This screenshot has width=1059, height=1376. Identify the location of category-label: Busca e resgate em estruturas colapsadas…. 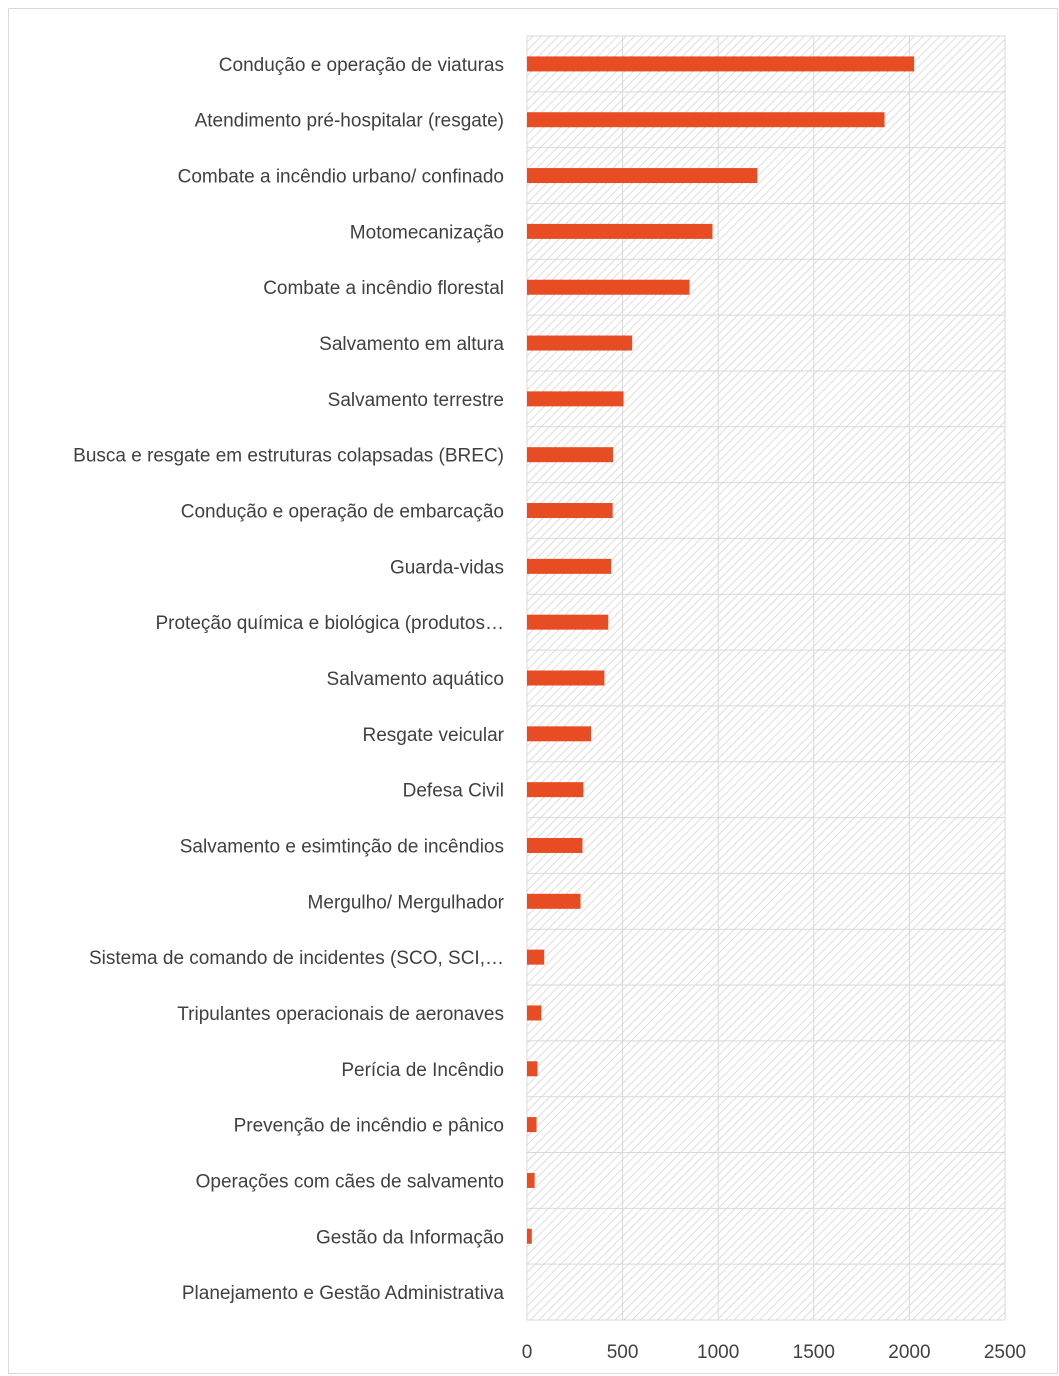
(288, 456).